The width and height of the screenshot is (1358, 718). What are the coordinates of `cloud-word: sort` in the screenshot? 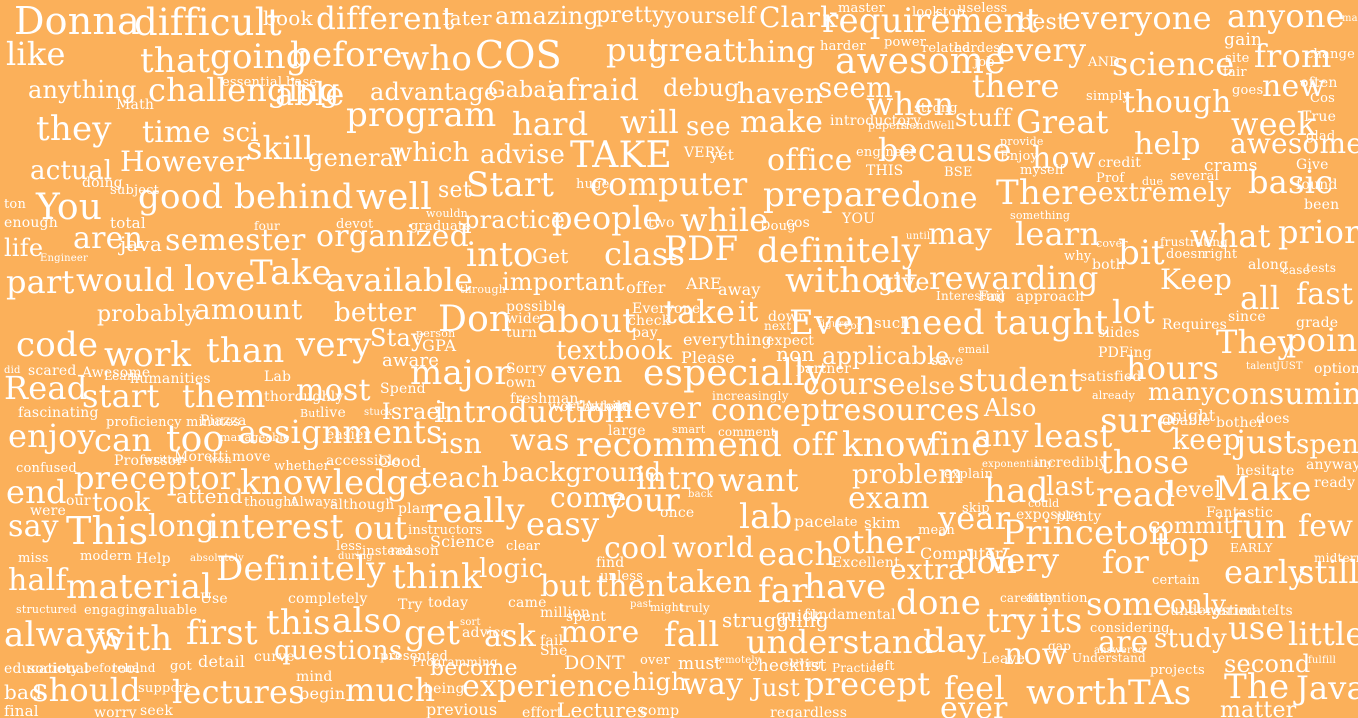 It's located at (470, 622).